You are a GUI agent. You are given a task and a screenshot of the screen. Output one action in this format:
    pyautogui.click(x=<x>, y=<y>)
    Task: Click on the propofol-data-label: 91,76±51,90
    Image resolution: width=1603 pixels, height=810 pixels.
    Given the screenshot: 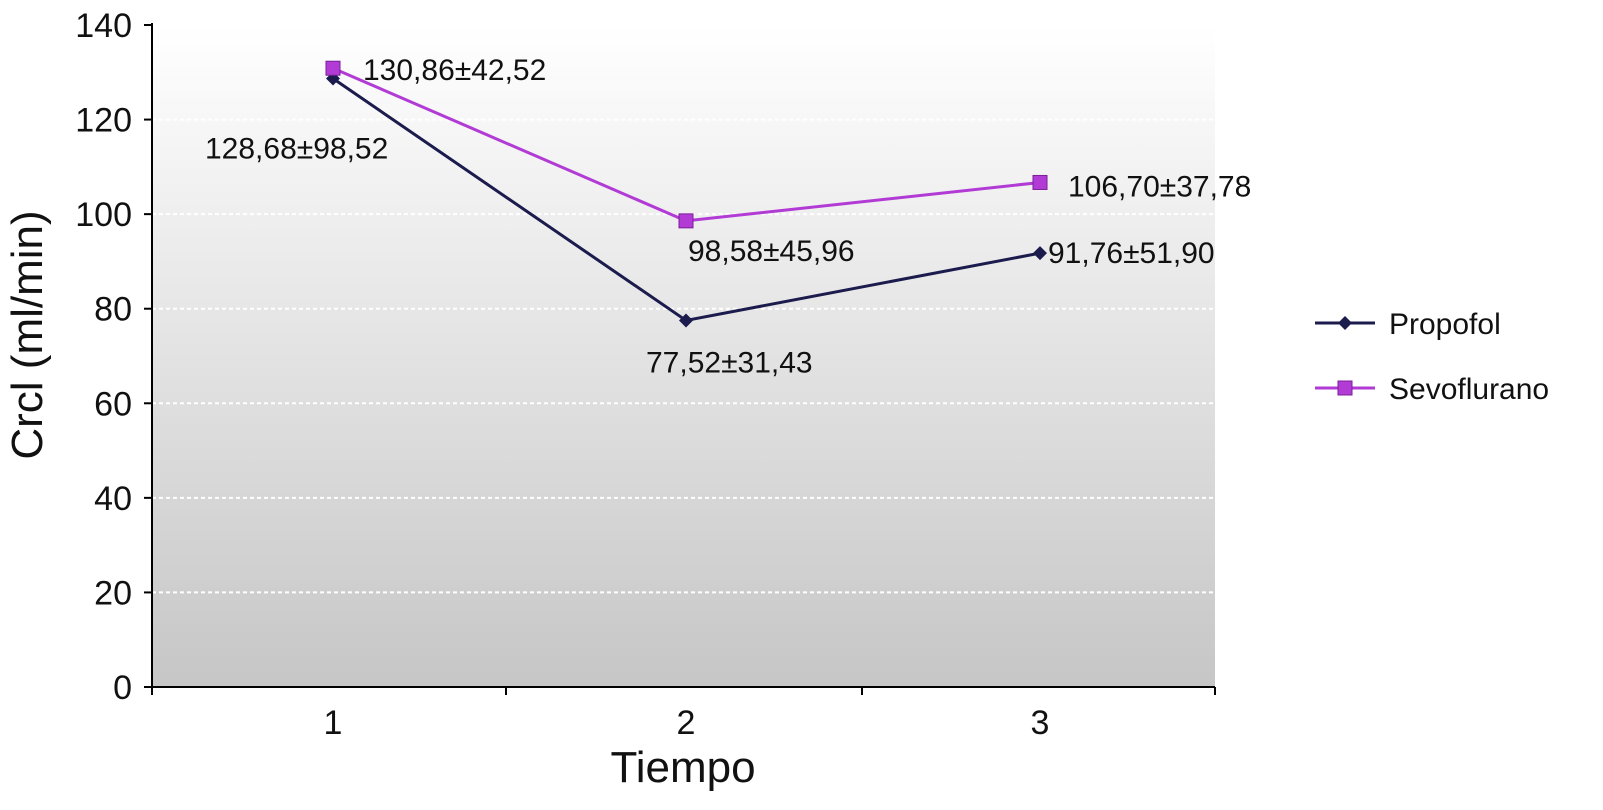 What is the action you would take?
    pyautogui.click(x=1131, y=253)
    